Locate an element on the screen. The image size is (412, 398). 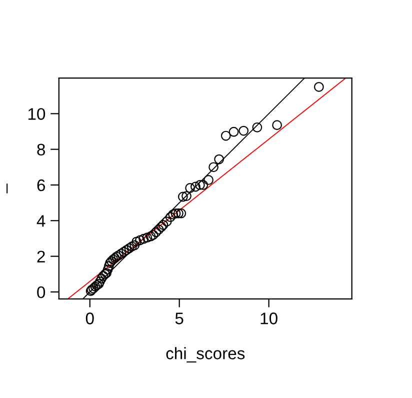
y-axis-title: _ is located at coordinates (7, 189).